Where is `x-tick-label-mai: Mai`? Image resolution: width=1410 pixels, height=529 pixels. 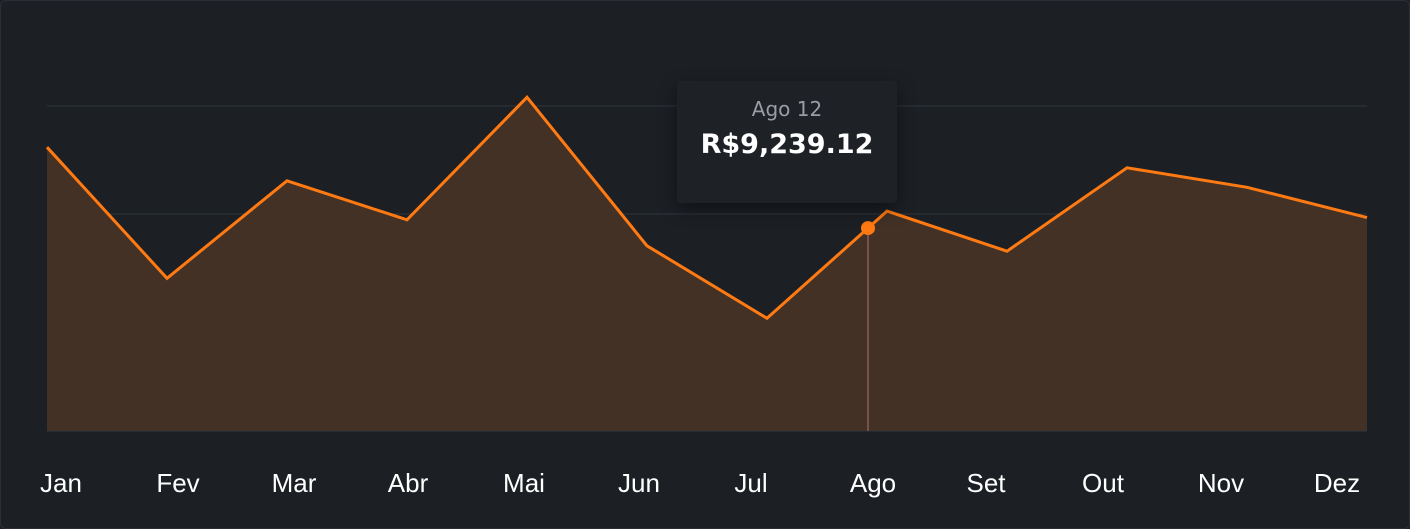
x-tick-label-mai: Mai is located at coordinates (524, 483).